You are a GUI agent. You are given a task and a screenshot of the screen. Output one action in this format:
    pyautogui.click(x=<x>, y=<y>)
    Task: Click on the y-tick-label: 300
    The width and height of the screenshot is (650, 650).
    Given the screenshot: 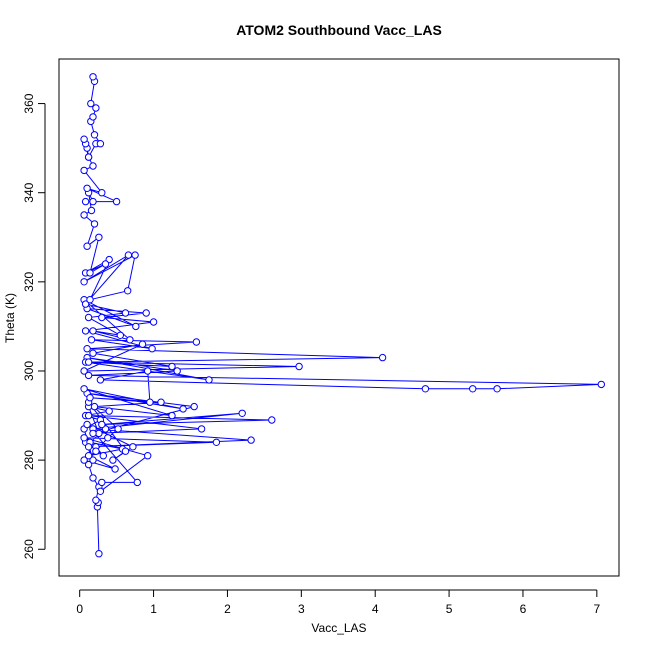 What is the action you would take?
    pyautogui.click(x=29, y=371)
    